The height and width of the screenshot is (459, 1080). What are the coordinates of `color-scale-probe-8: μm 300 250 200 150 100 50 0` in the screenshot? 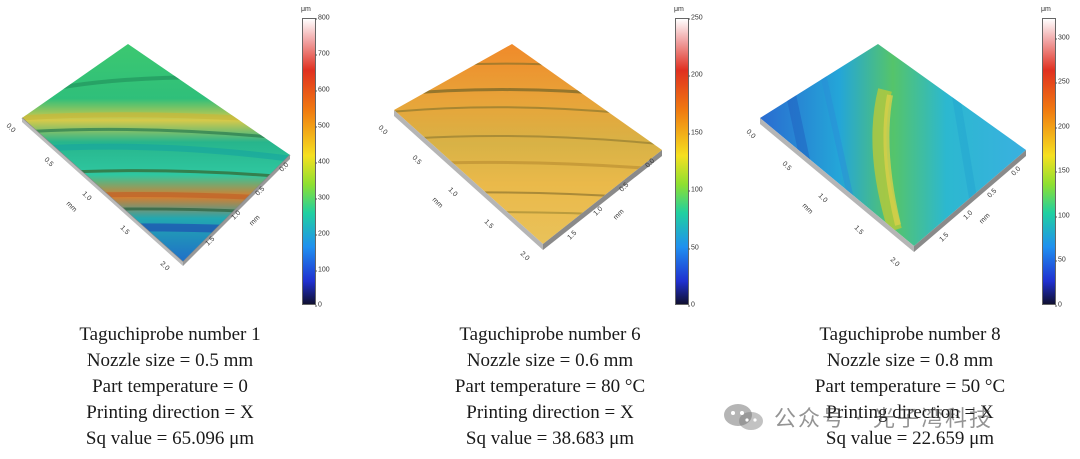 It's located at (1060, 162).